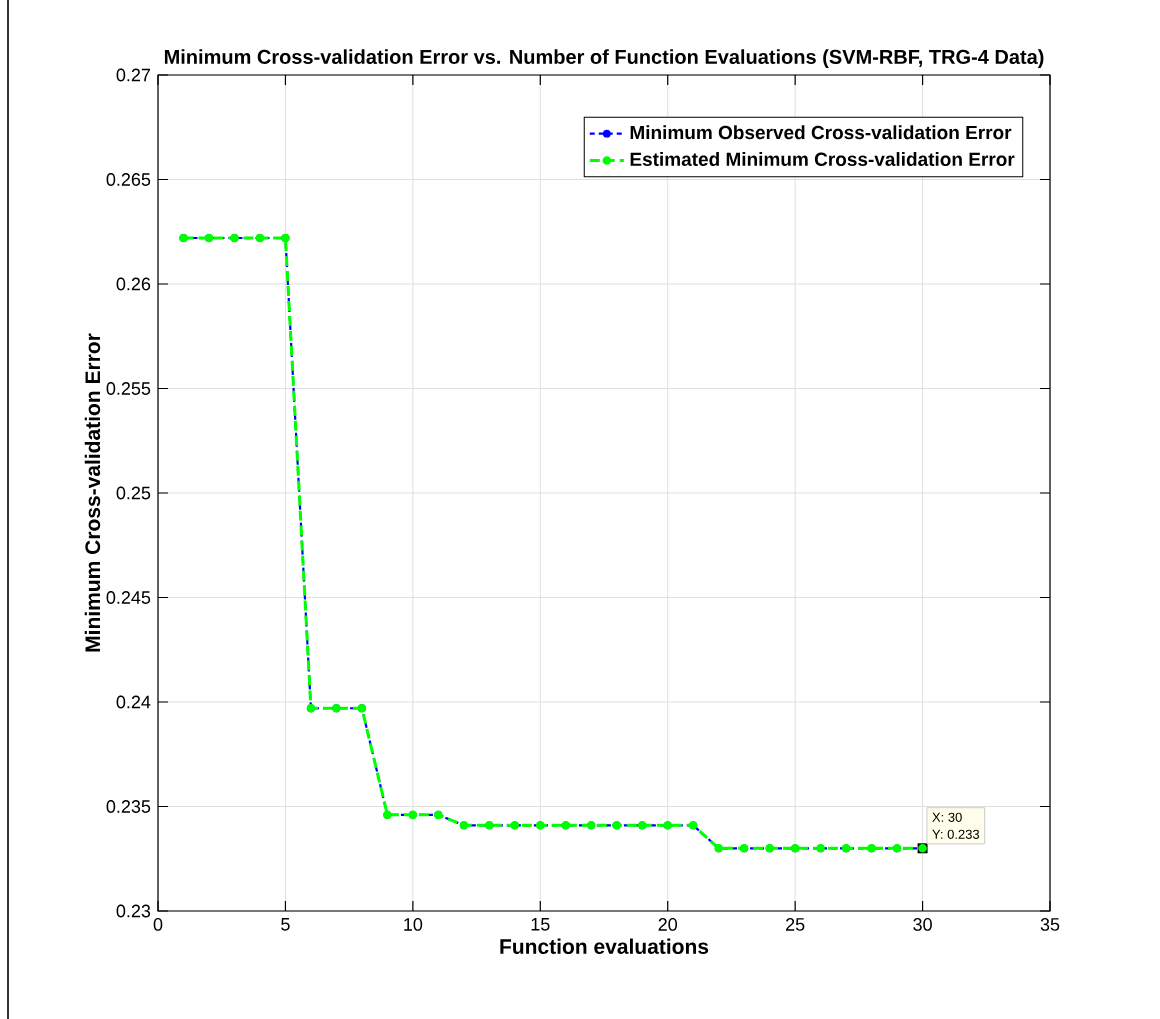 The image size is (1160, 1019). Describe the element at coordinates (1050, 924) in the screenshot. I see `x-tick-label: 35` at that location.